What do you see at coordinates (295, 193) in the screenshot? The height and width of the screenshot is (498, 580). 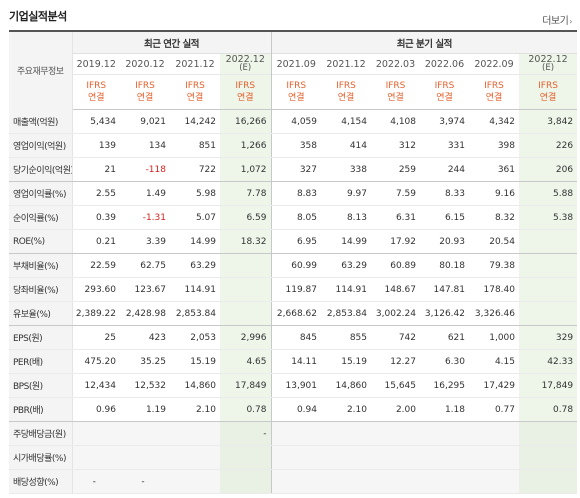 I see `value-cell: 8.83` at bounding box center [295, 193].